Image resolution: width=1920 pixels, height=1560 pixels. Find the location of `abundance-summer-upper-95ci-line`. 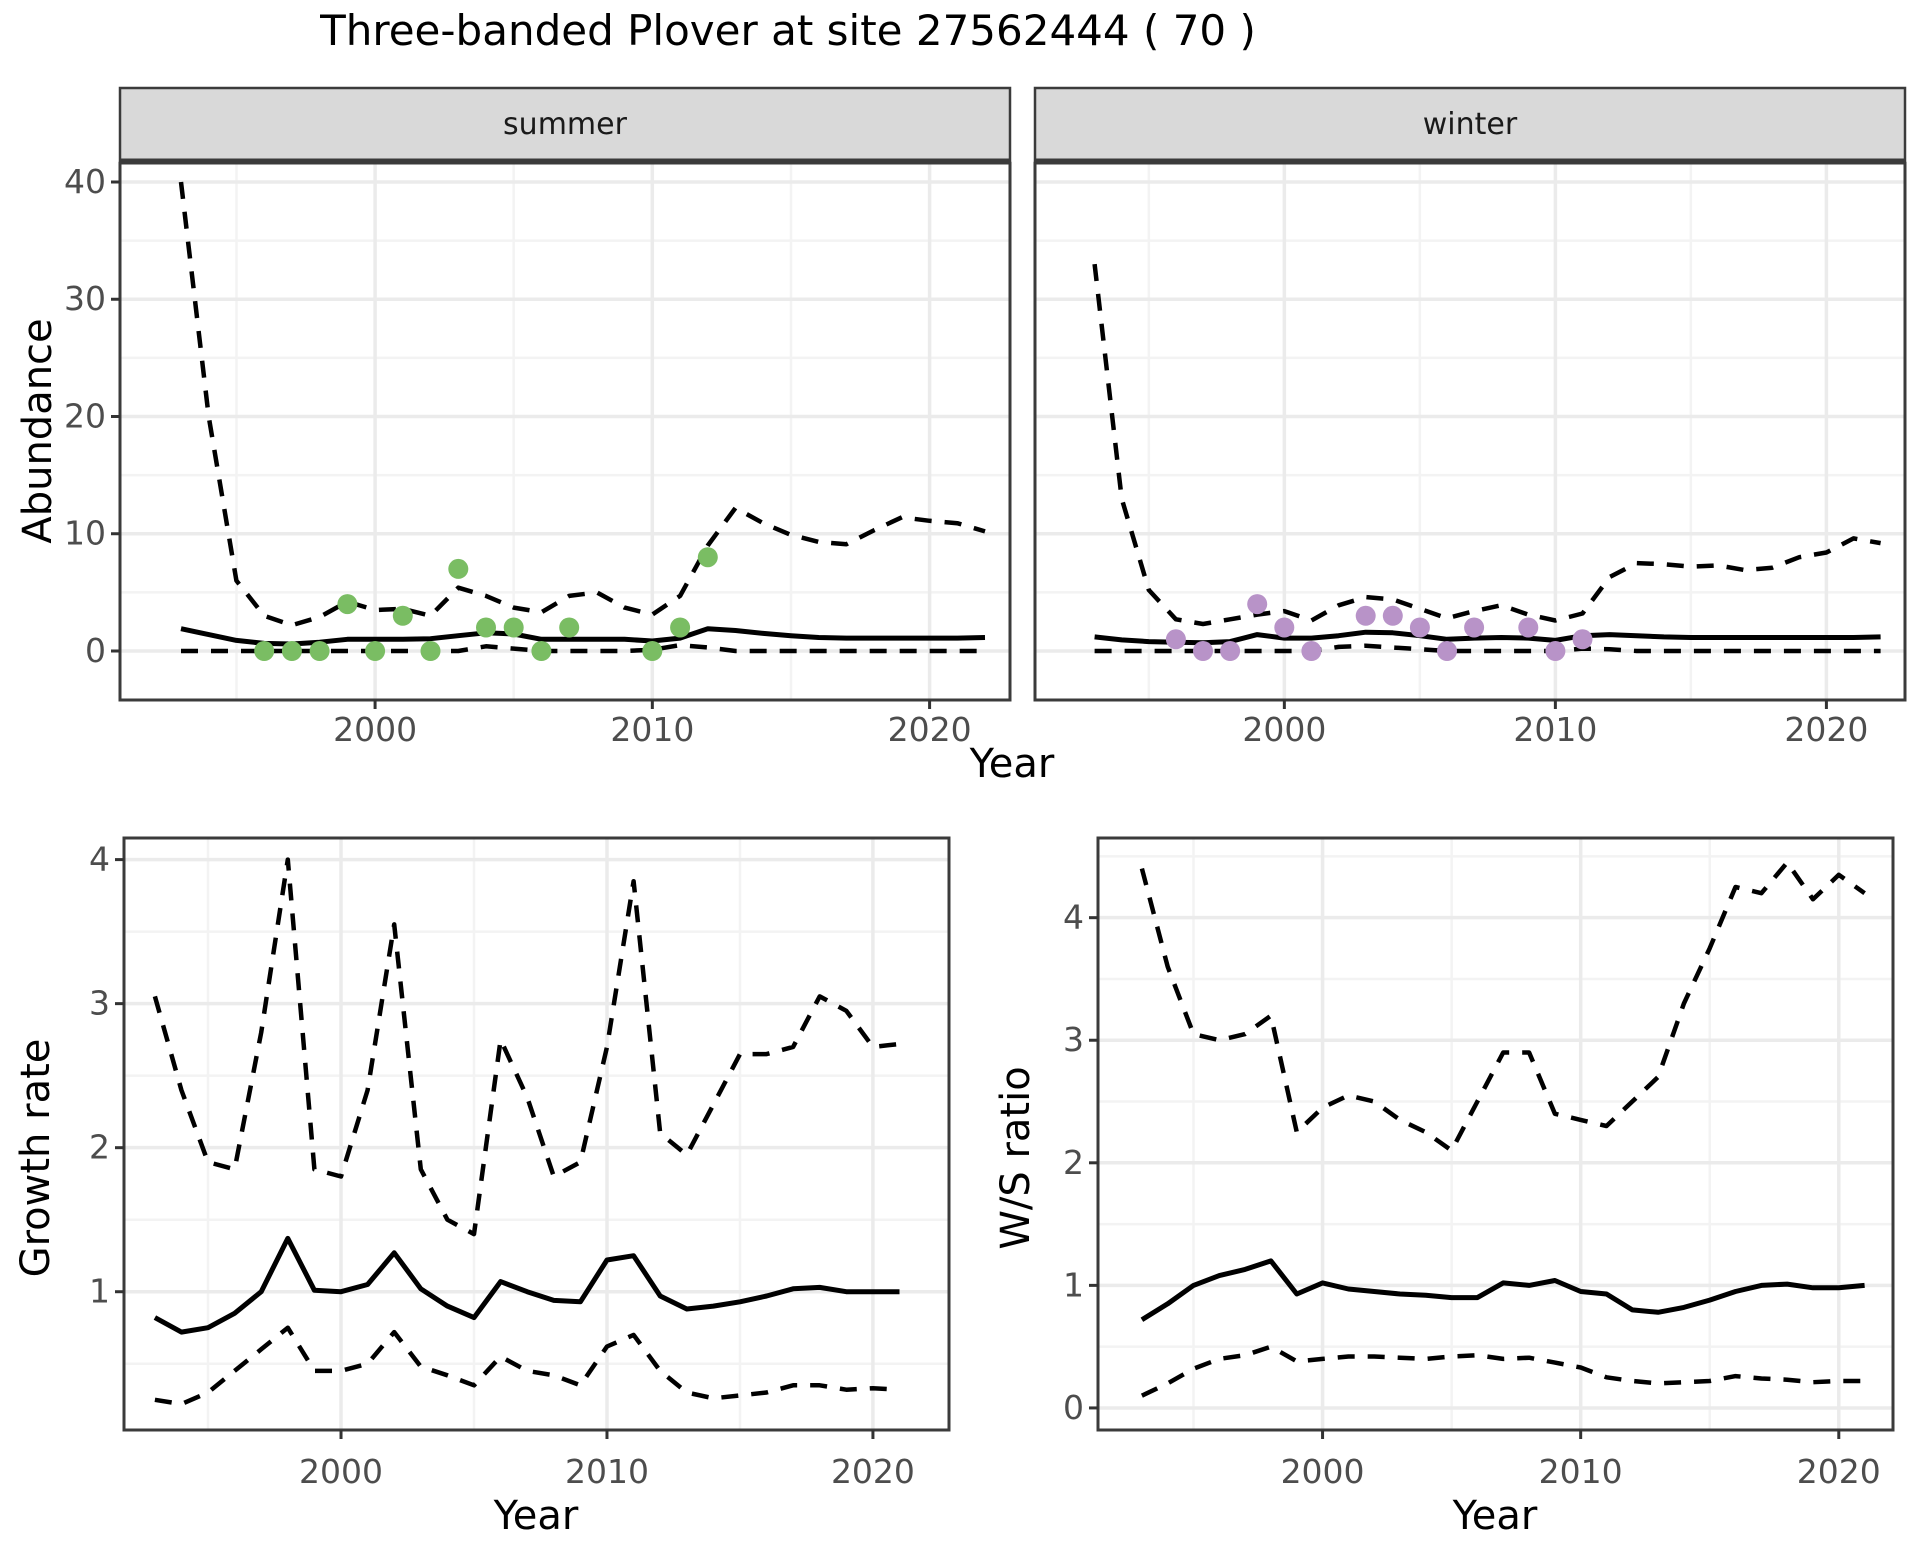

abundance-summer-upper-95ci-line is located at coordinates (582, 404).